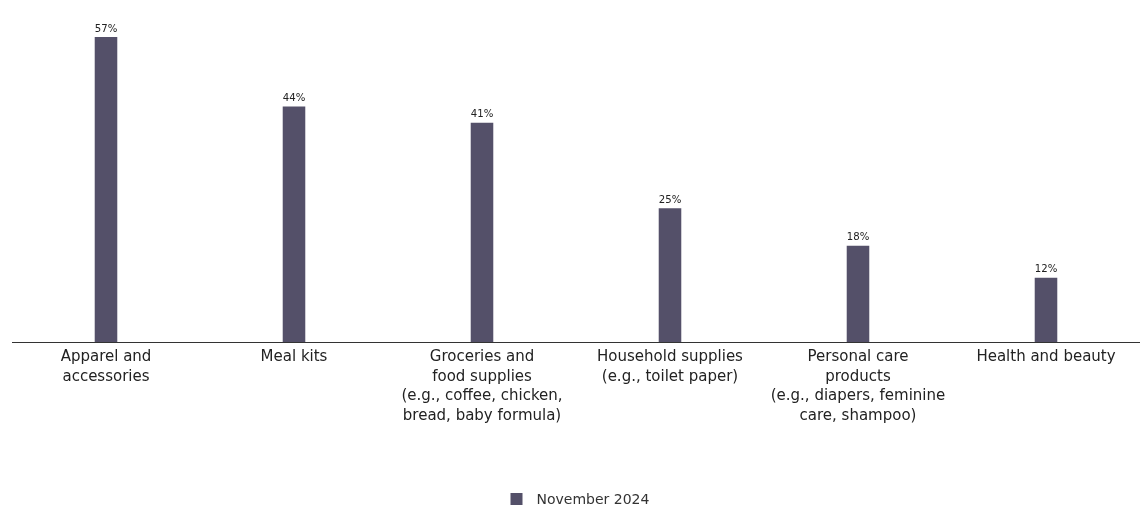 Image resolution: width=1140 pixels, height=516 pixels. What do you see at coordinates (1046, 269) in the screenshot?
I see `data-label: 12%` at bounding box center [1046, 269].